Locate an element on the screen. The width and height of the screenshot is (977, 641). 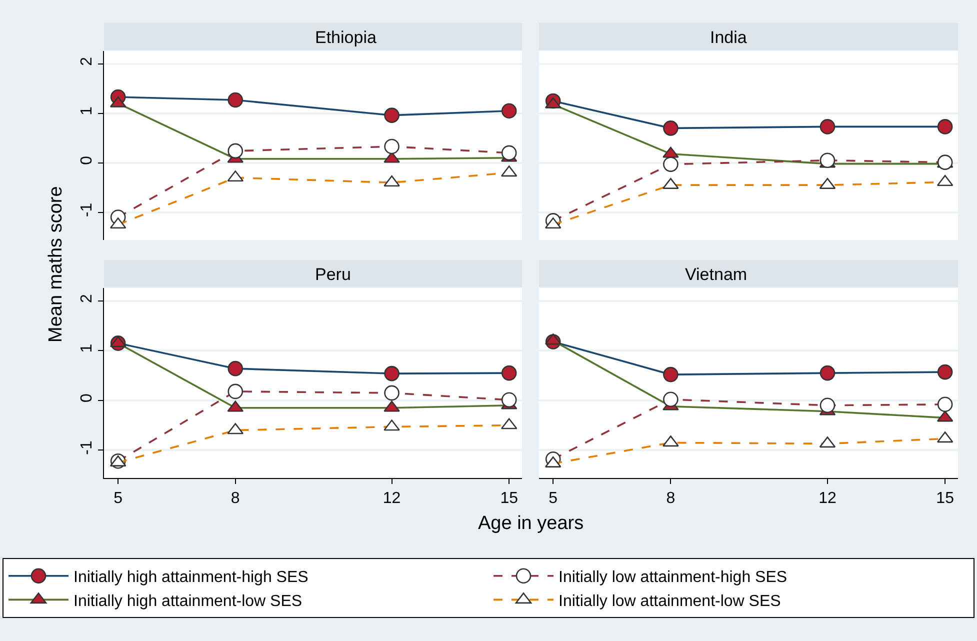
legend-label: Initially high attainment-low SES is located at coordinates (188, 601).